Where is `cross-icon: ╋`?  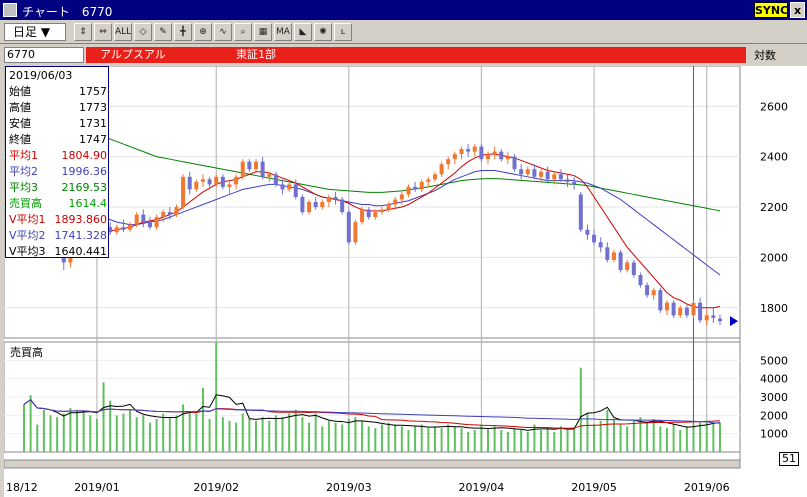
cross-icon: ╋ is located at coordinates (183, 32).